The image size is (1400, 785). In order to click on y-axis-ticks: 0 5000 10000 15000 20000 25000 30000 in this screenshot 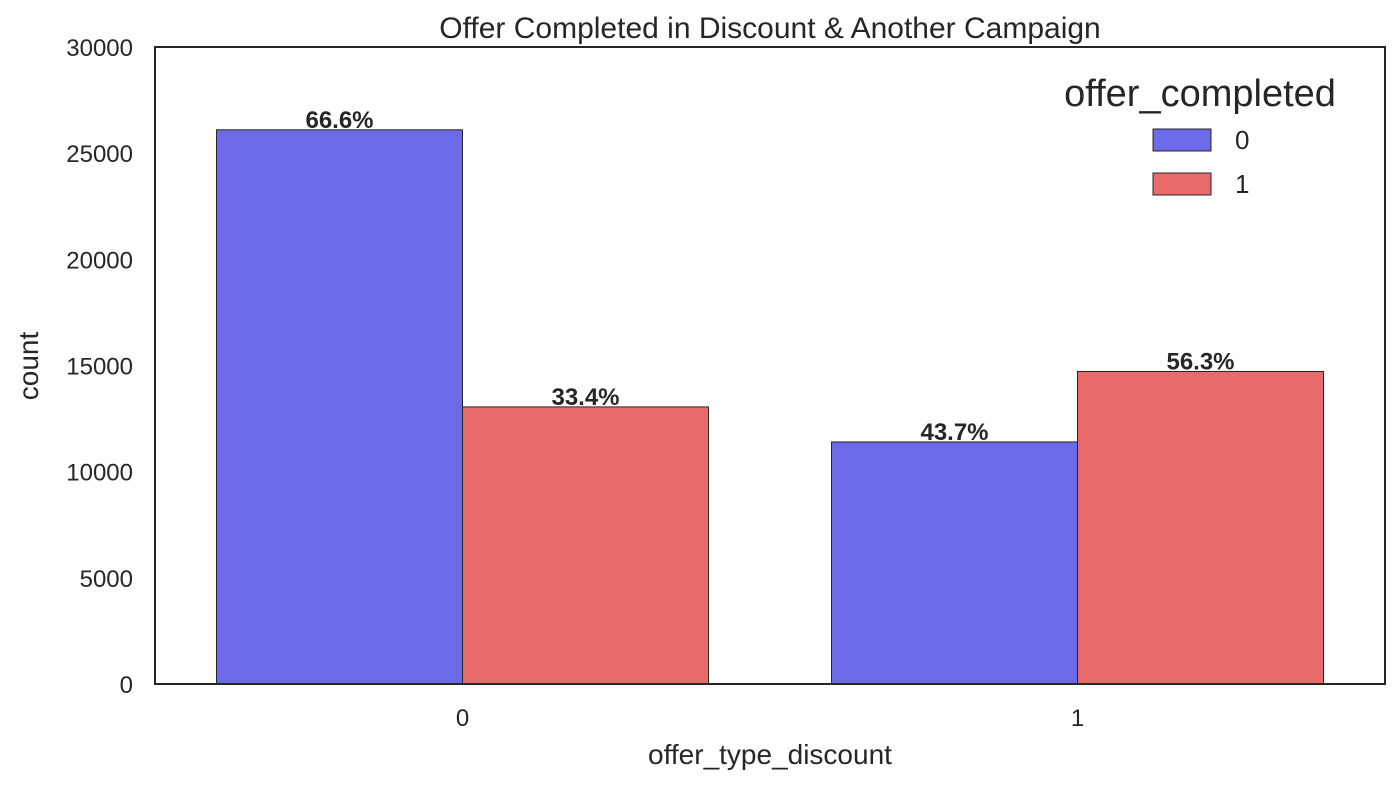, I will do `click(99, 367)`.